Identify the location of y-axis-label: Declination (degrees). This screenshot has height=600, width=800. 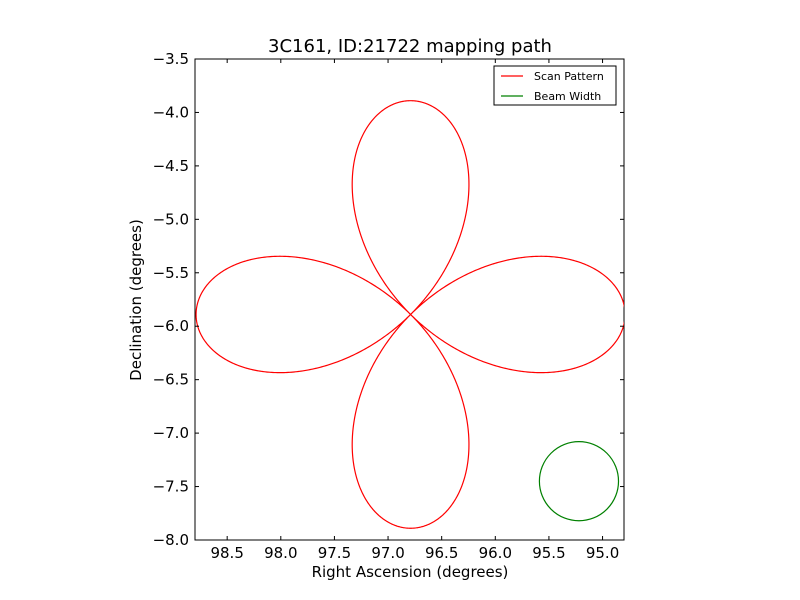
(136, 300).